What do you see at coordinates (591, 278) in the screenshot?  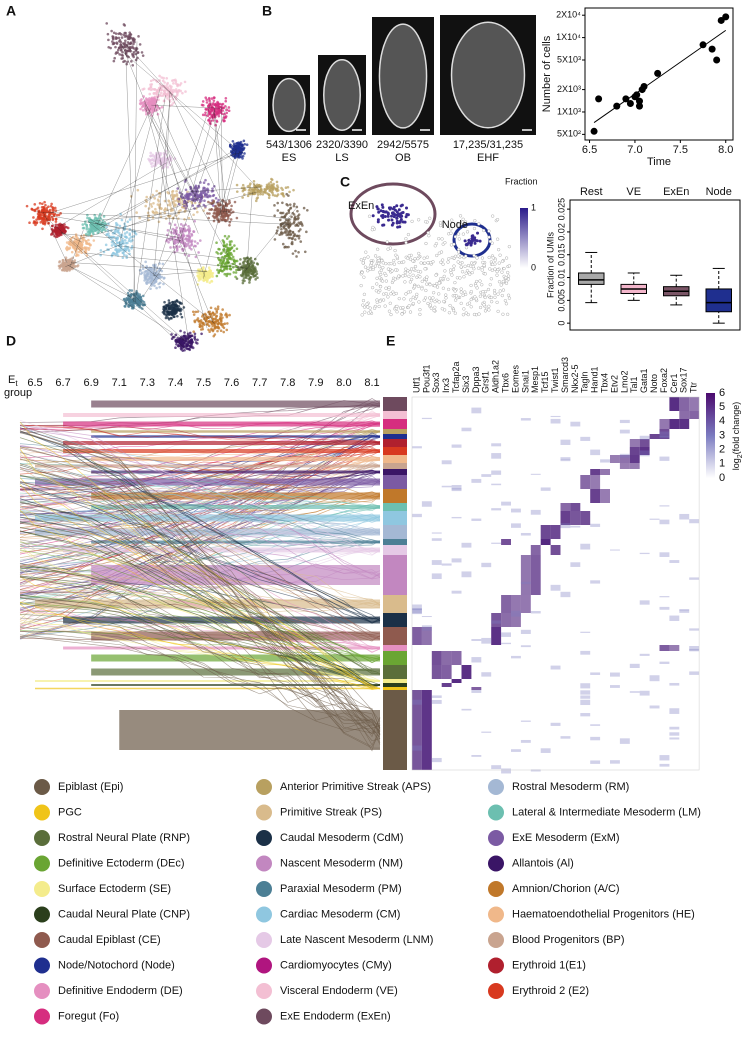 I see `box` at bounding box center [591, 278].